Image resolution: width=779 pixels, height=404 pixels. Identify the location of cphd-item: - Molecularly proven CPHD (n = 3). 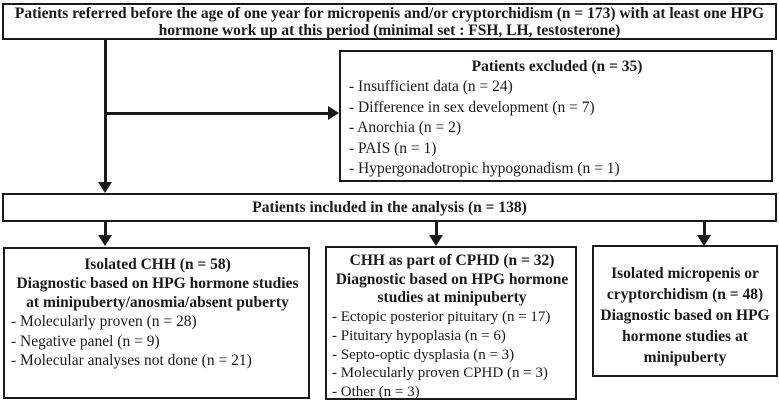
(440, 373).